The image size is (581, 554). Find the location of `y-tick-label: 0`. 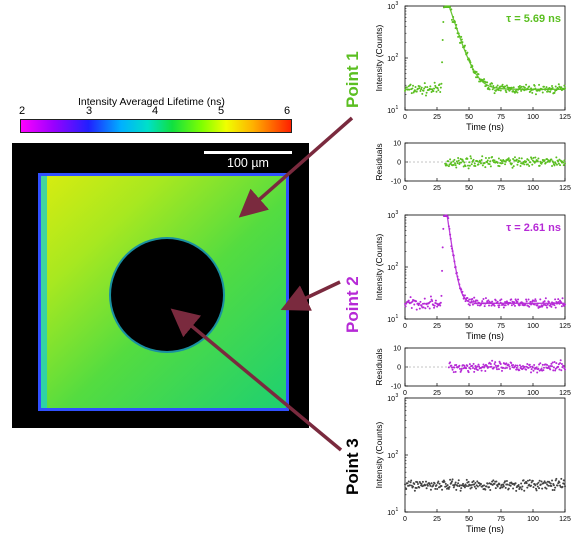

y-tick-label: 0 is located at coordinates (399, 163).